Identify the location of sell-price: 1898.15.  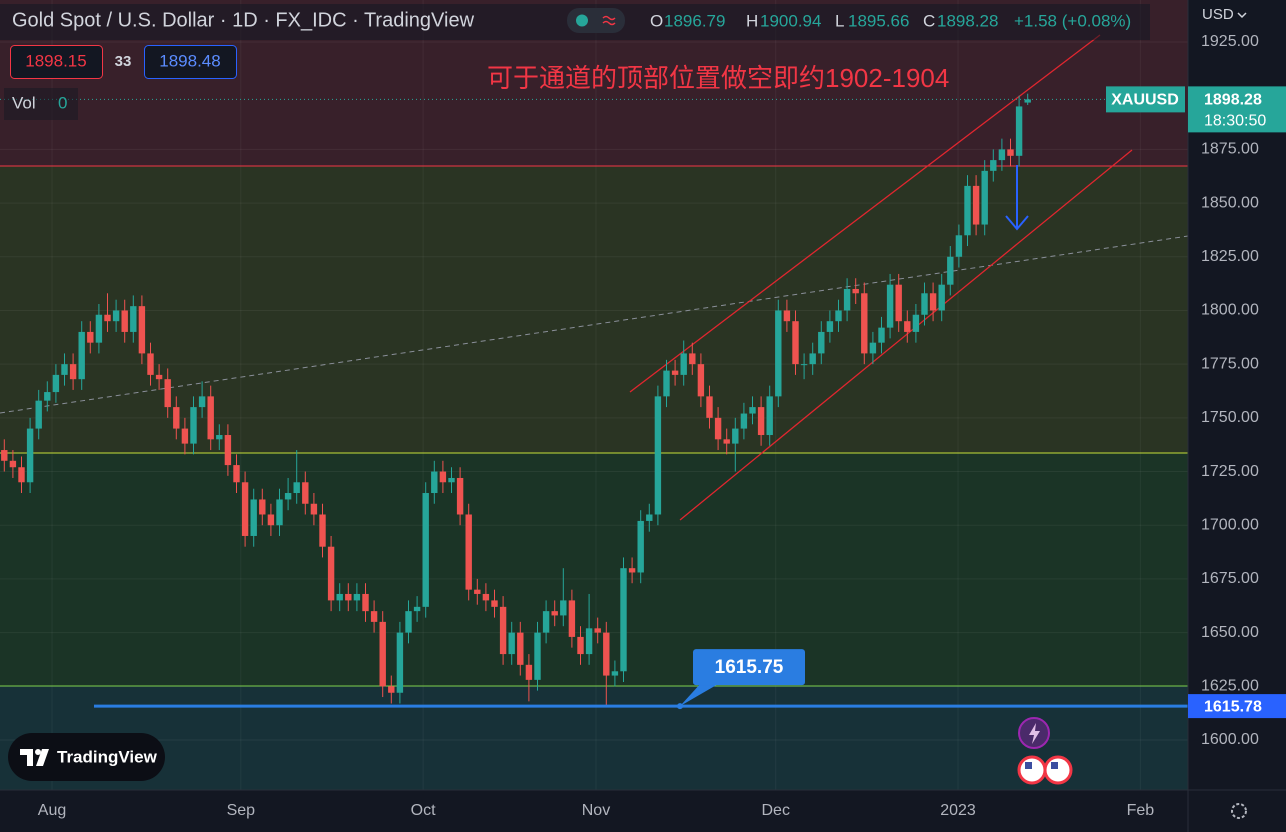
(55, 60).